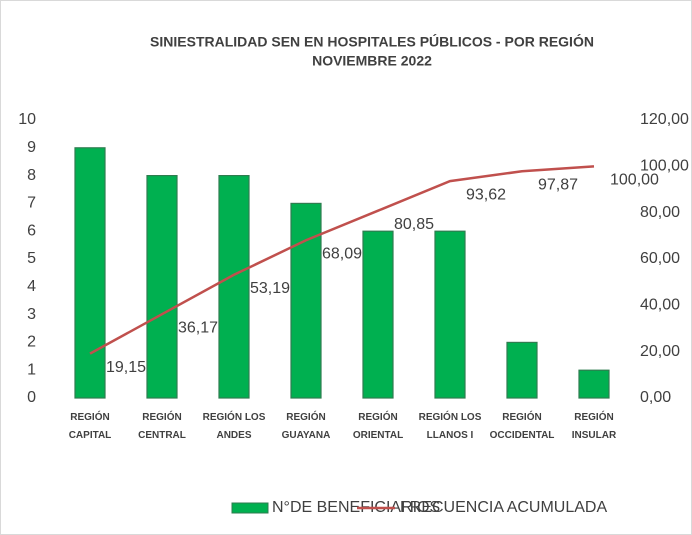 This screenshot has width=692, height=535. Describe the element at coordinates (270, 288) in the screenshot. I see `data-label: 53,19` at that location.